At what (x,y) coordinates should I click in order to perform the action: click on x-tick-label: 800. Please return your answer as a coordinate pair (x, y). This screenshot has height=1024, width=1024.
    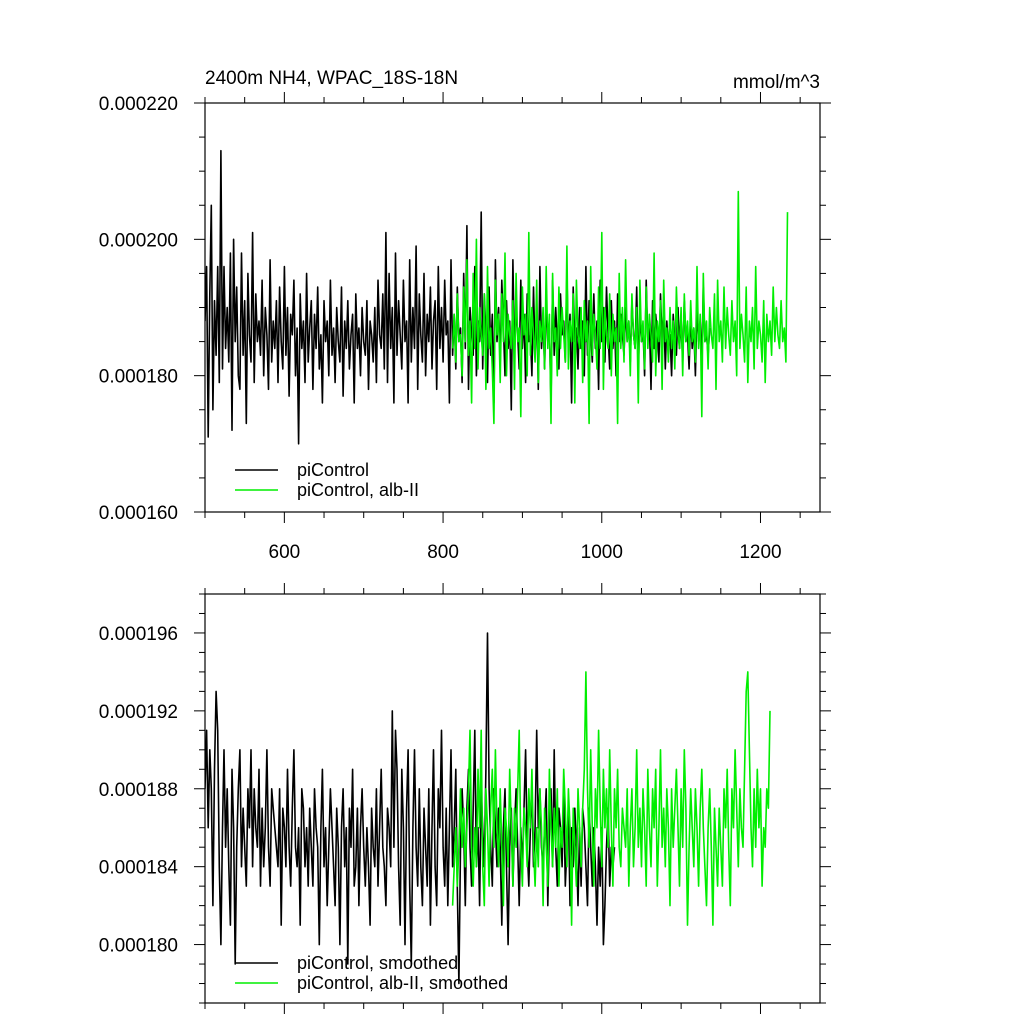
    Looking at the image, I should click on (443, 552).